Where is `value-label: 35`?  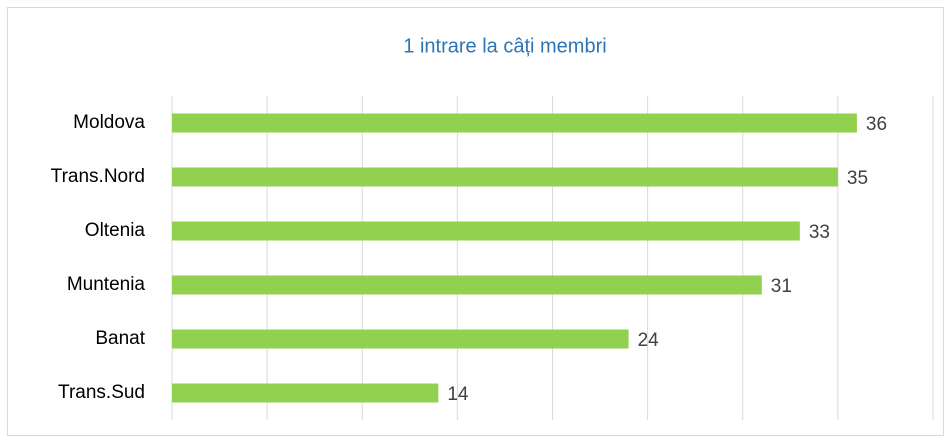 value-label: 35 is located at coordinates (857, 178).